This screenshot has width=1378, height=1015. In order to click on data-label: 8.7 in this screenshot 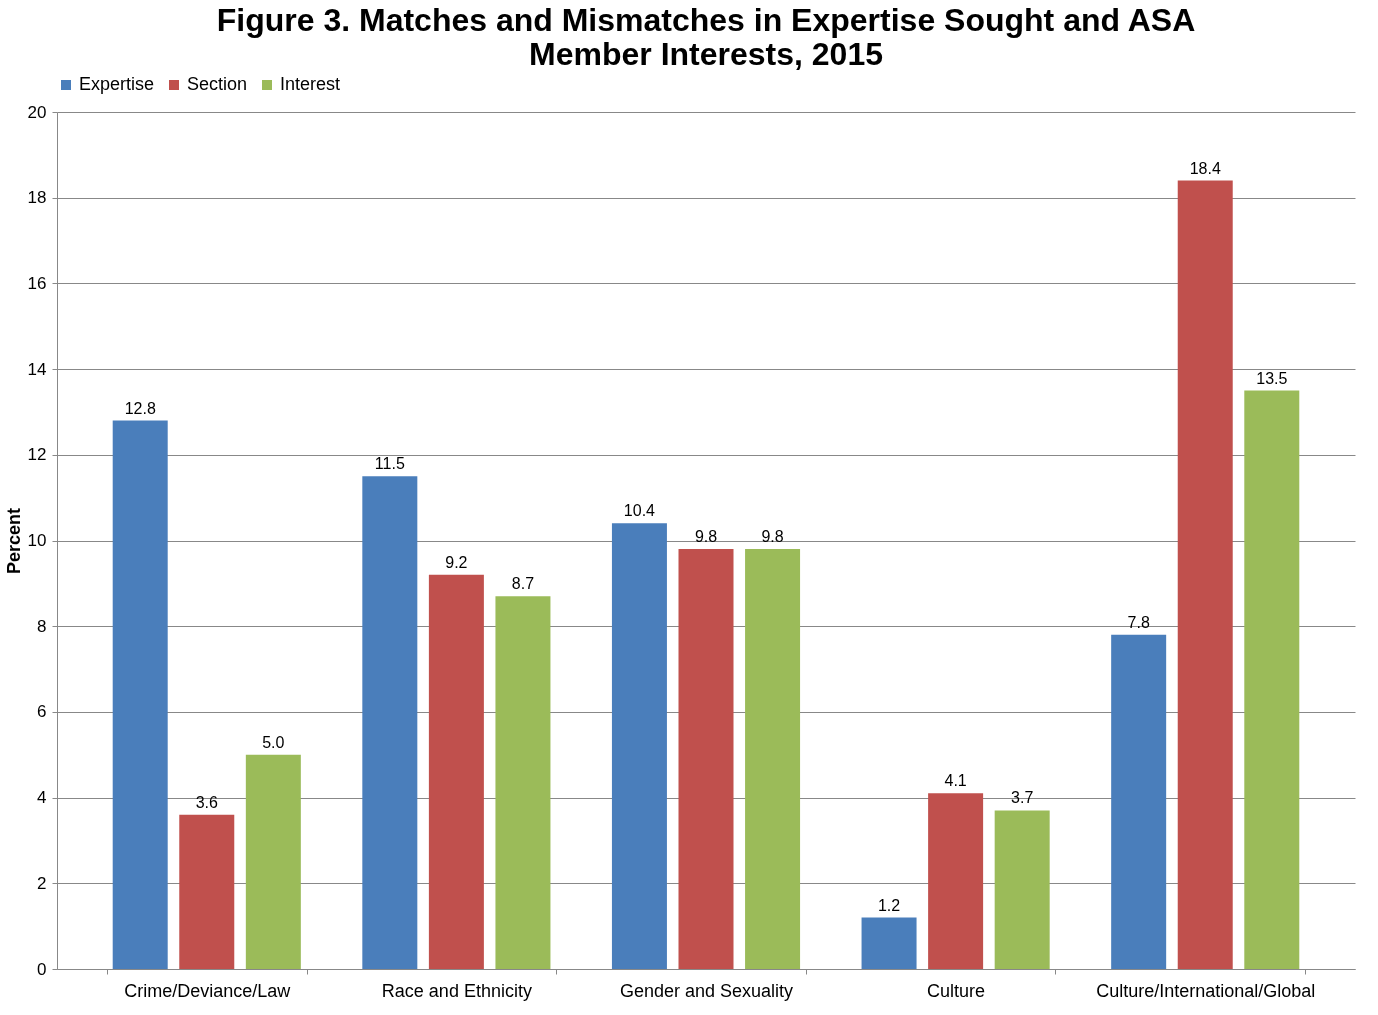, I will do `click(523, 584)`.